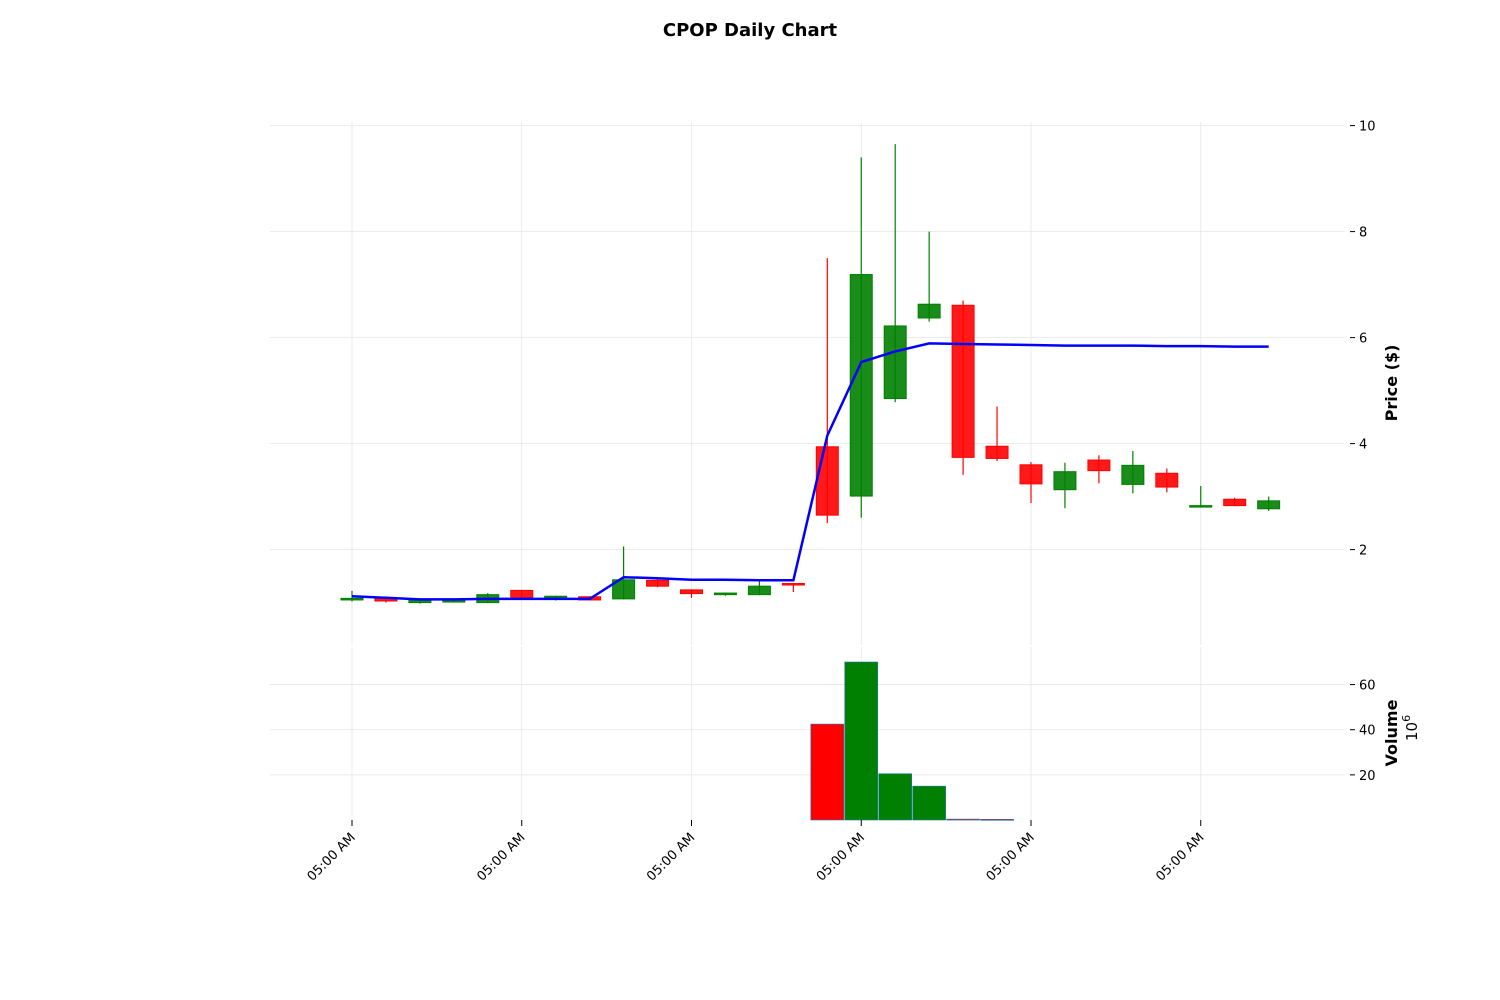 This screenshot has height=1000, width=1500. I want to click on price-y-axis: 2 4 6 8 10, so click(1363, 339).